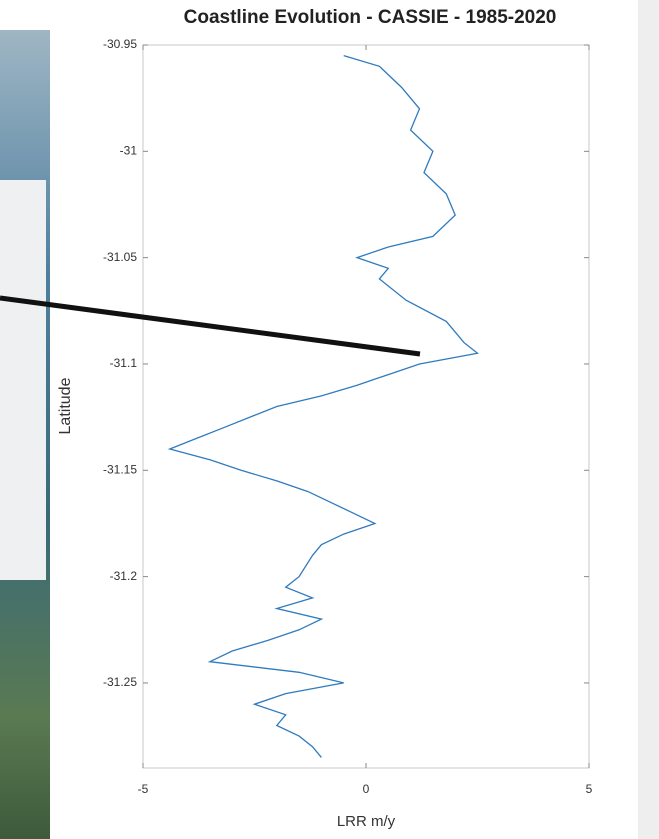 Image resolution: width=659 pixels, height=839 pixels. Describe the element at coordinates (143, 789) in the screenshot. I see `x-tick-label: -5` at that location.